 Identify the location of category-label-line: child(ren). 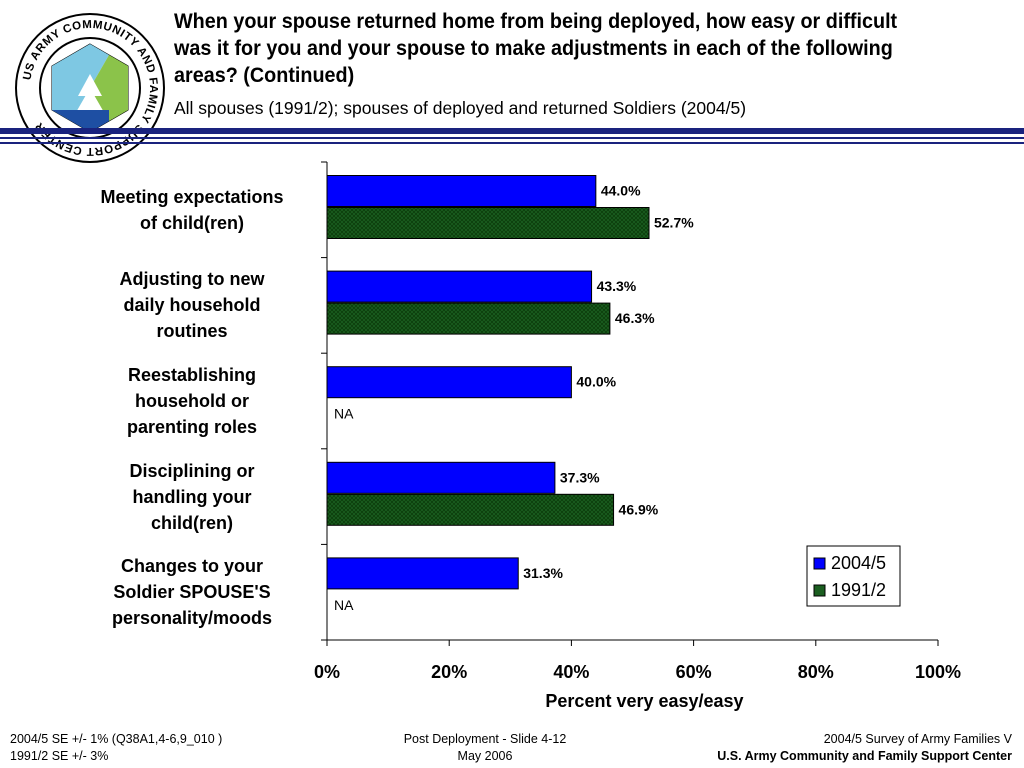
(191, 522).